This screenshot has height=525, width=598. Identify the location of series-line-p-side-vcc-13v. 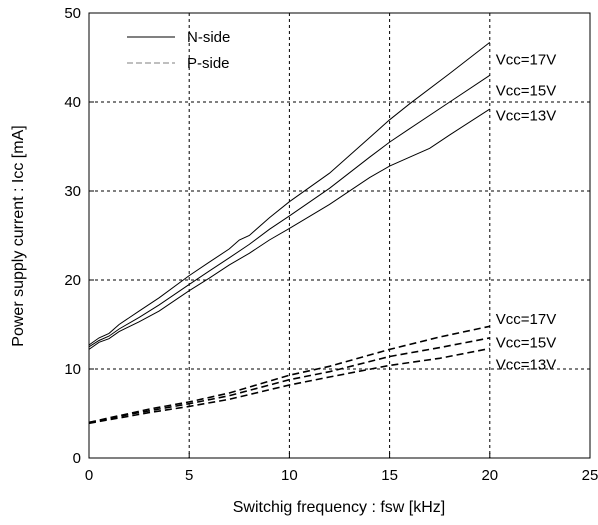
(289, 386).